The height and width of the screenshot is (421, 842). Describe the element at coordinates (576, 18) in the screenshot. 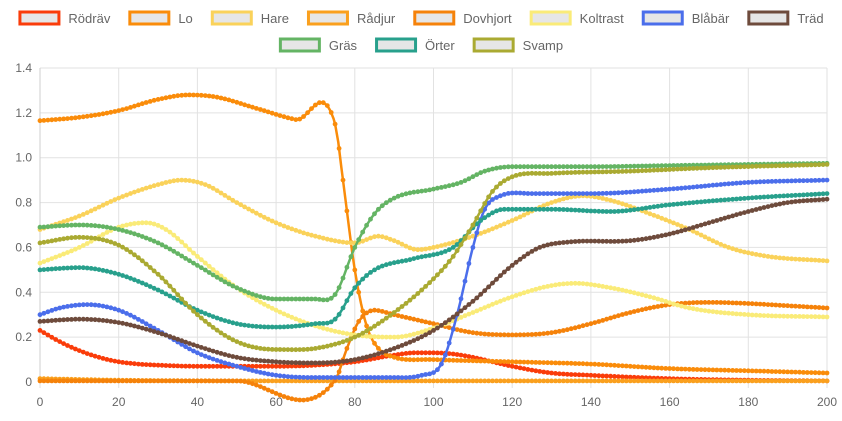

I see `legend-item: Koltrast` at that location.